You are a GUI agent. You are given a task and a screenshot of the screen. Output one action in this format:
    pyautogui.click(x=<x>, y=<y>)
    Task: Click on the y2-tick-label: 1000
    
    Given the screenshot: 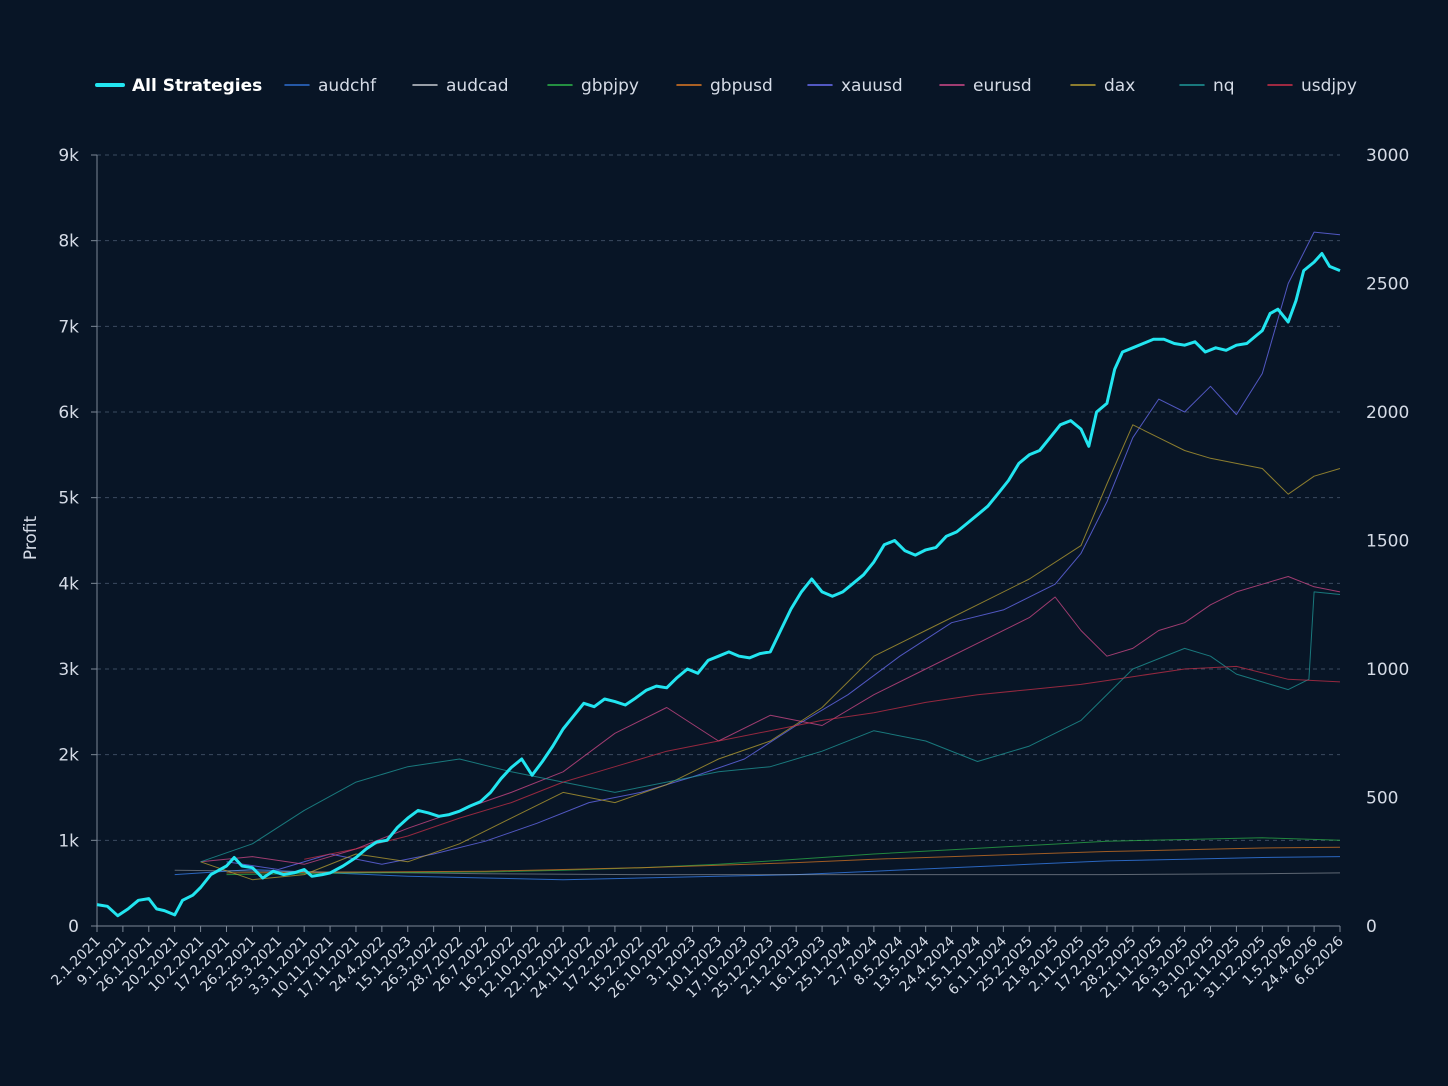 What is the action you would take?
    pyautogui.click(x=1387, y=670)
    